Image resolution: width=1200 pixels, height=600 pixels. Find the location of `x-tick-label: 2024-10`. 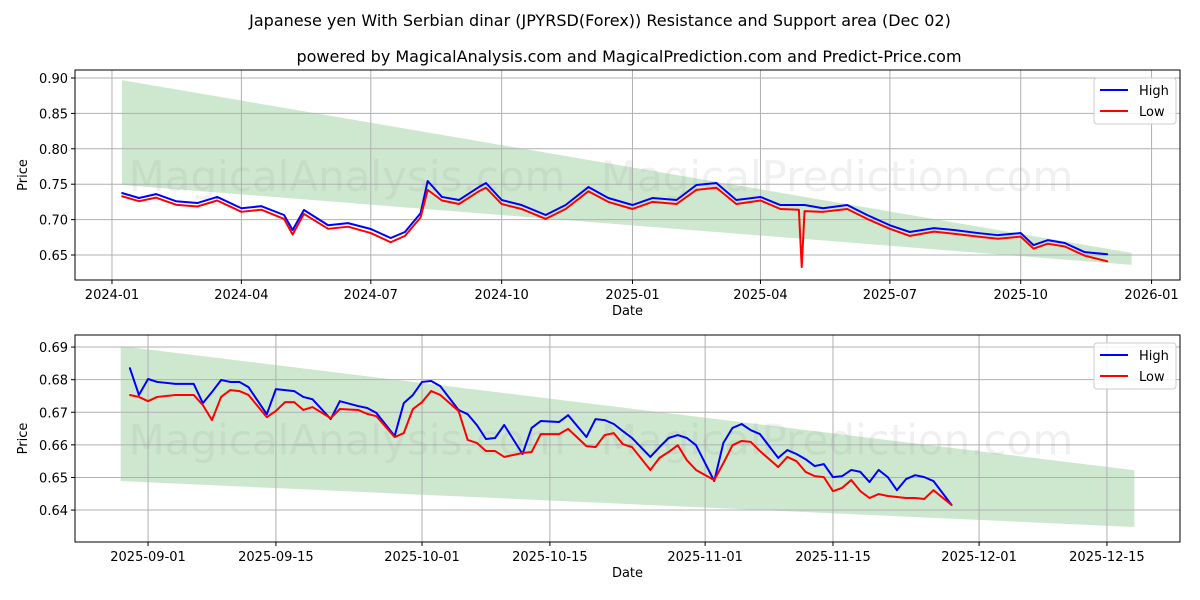

x-tick-label: 2024-10 is located at coordinates (501, 295).